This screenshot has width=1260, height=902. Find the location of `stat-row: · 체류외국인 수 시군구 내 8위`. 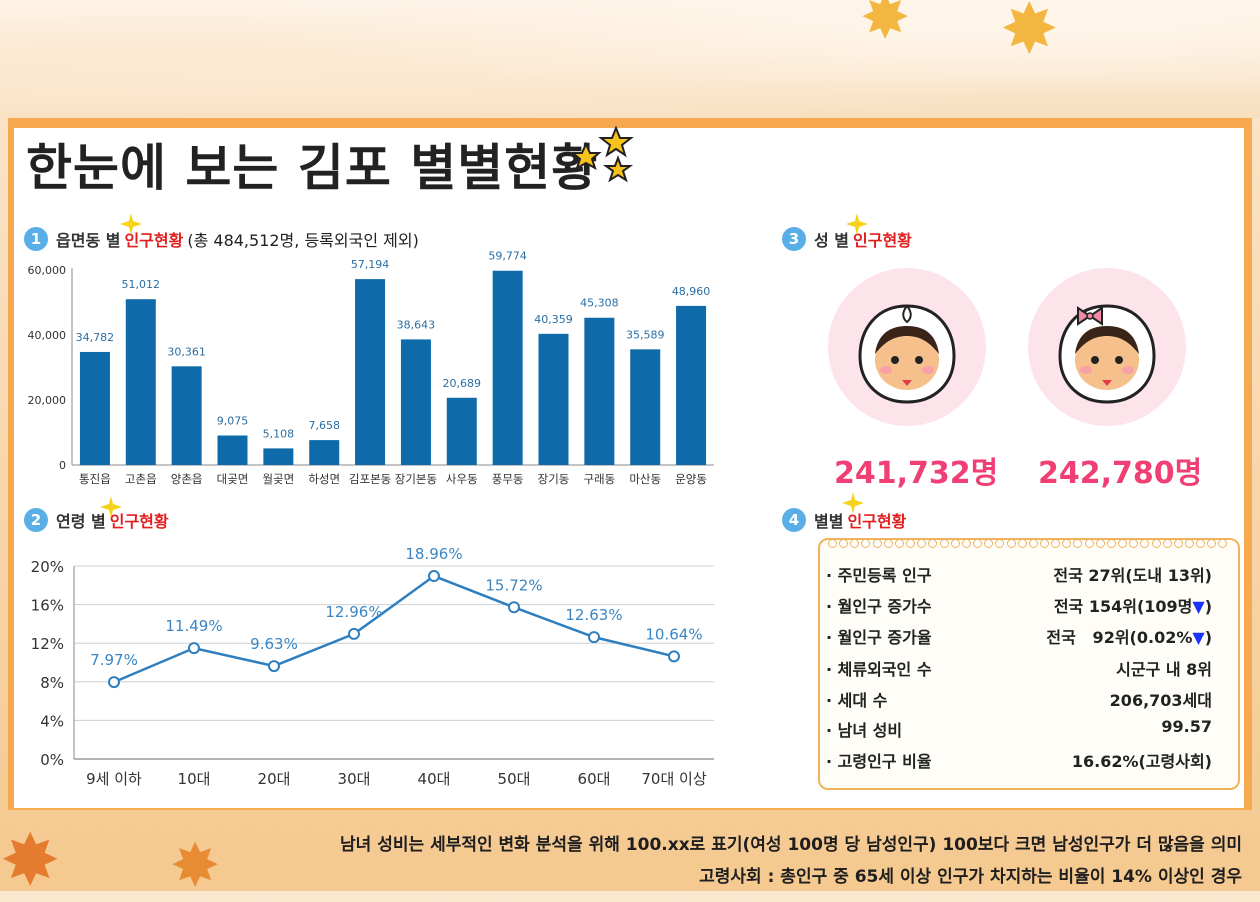

stat-row: · 체류외국인 수 시군구 내 8위 is located at coordinates (1019, 668).